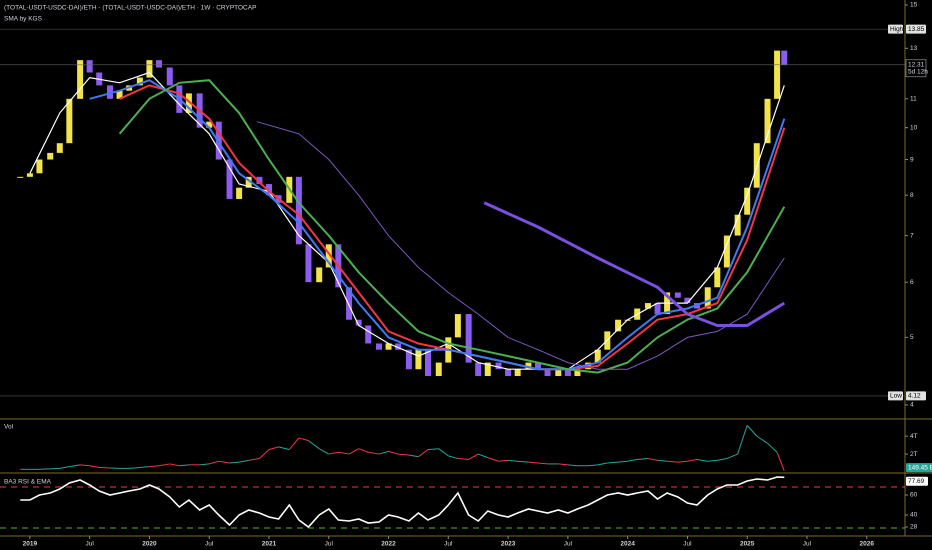 The image size is (932, 550). Describe the element at coordinates (913, 99) in the screenshot. I see `y-tick-label: 11` at that location.